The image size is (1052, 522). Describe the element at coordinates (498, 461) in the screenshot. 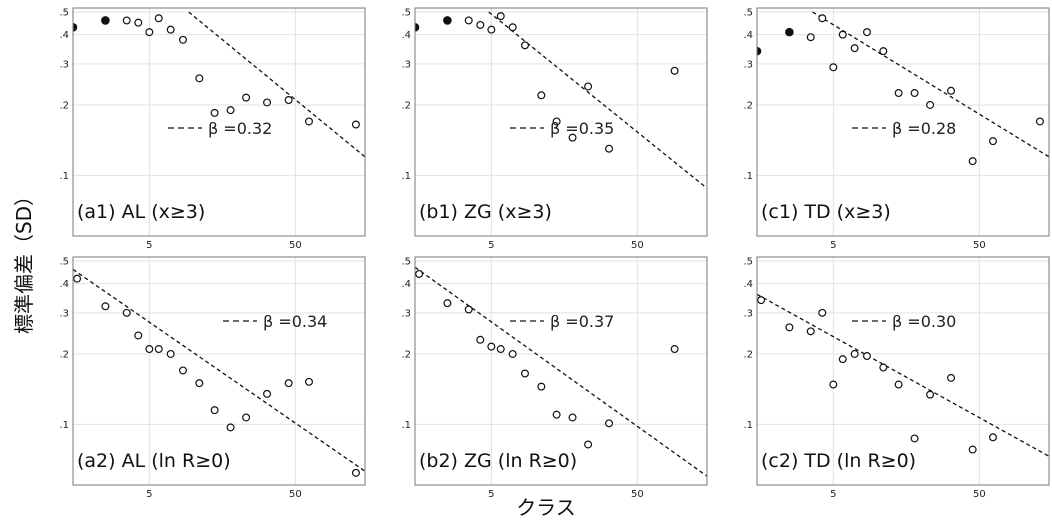

I see `panel-label: (b2) ZG (ln R≥0)` at that location.